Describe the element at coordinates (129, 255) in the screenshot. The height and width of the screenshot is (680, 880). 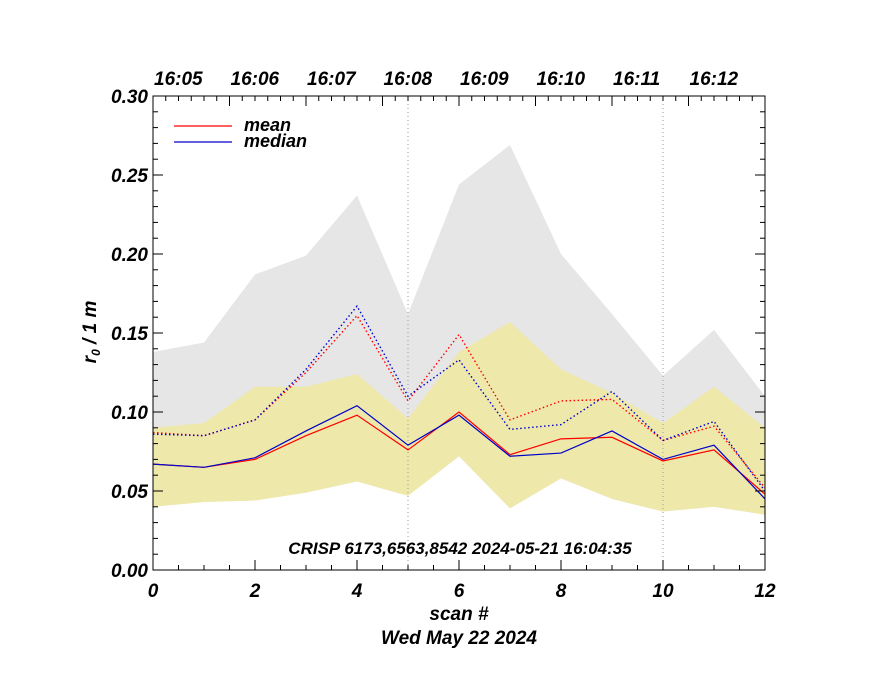
I see `y-tick-label: 0.20` at that location.